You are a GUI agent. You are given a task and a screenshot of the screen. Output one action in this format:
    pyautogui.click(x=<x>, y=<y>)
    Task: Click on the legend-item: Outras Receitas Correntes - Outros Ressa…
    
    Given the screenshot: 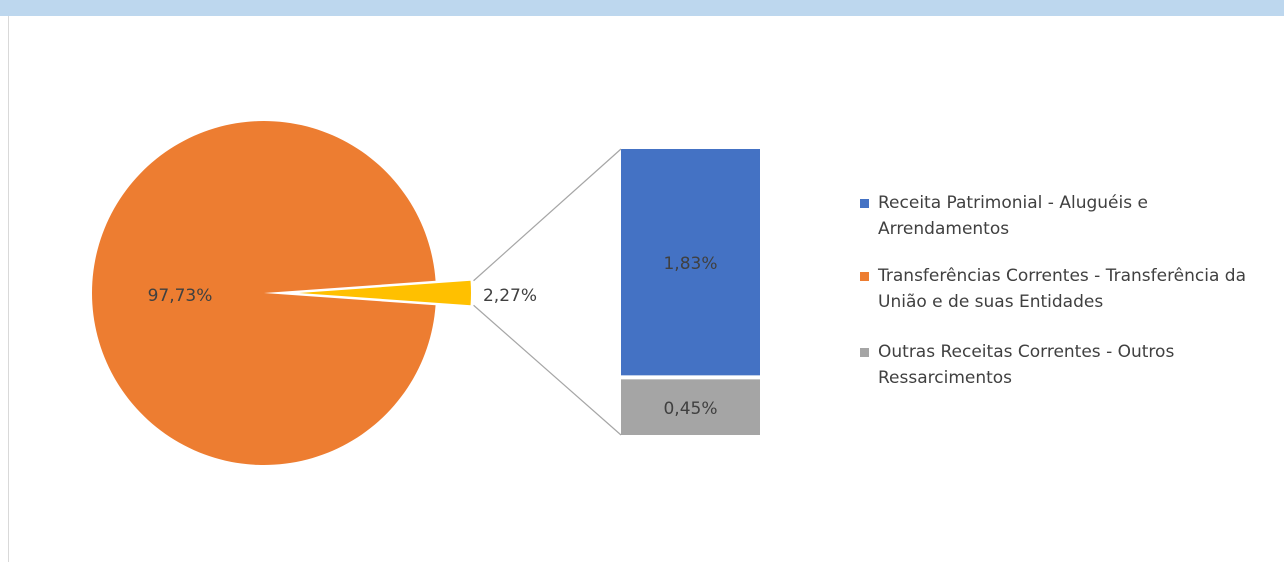 What is the action you would take?
    pyautogui.click(x=1069, y=365)
    